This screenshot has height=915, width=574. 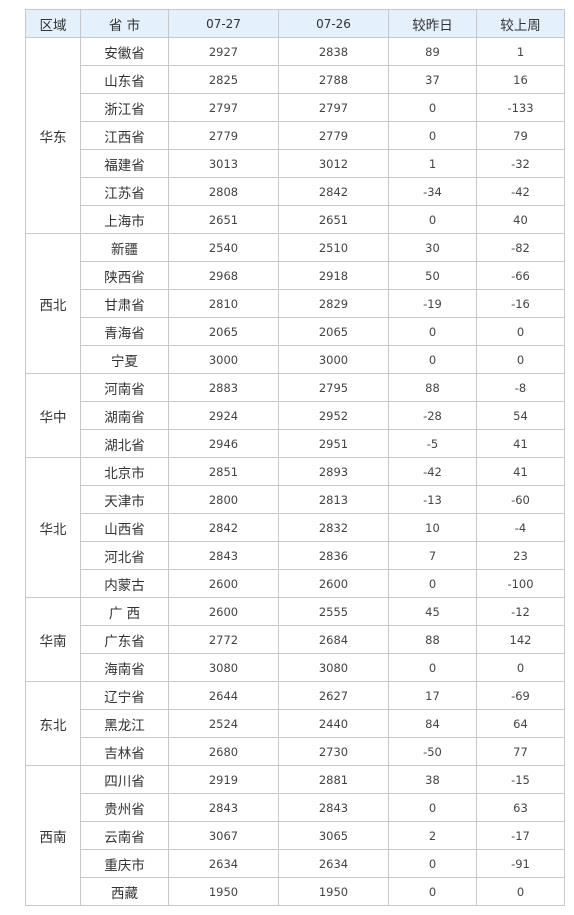 What do you see at coordinates (223, 331) in the screenshot?
I see `price-0727-cell: 2065` at bounding box center [223, 331].